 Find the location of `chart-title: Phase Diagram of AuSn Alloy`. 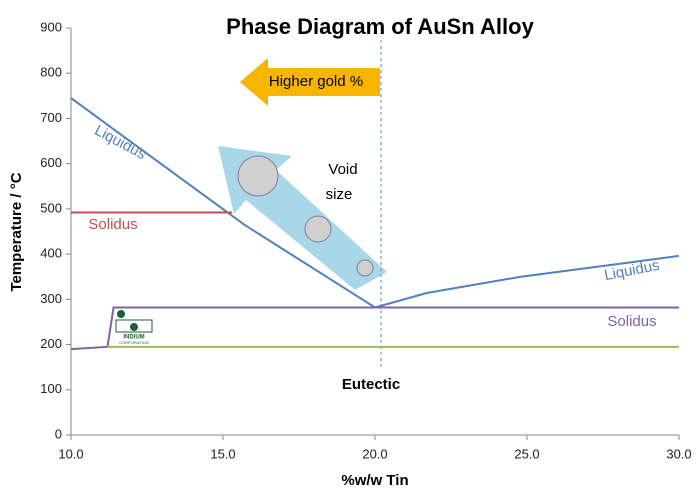

chart-title: Phase Diagram of AuSn Alloy is located at coordinates (380, 26).